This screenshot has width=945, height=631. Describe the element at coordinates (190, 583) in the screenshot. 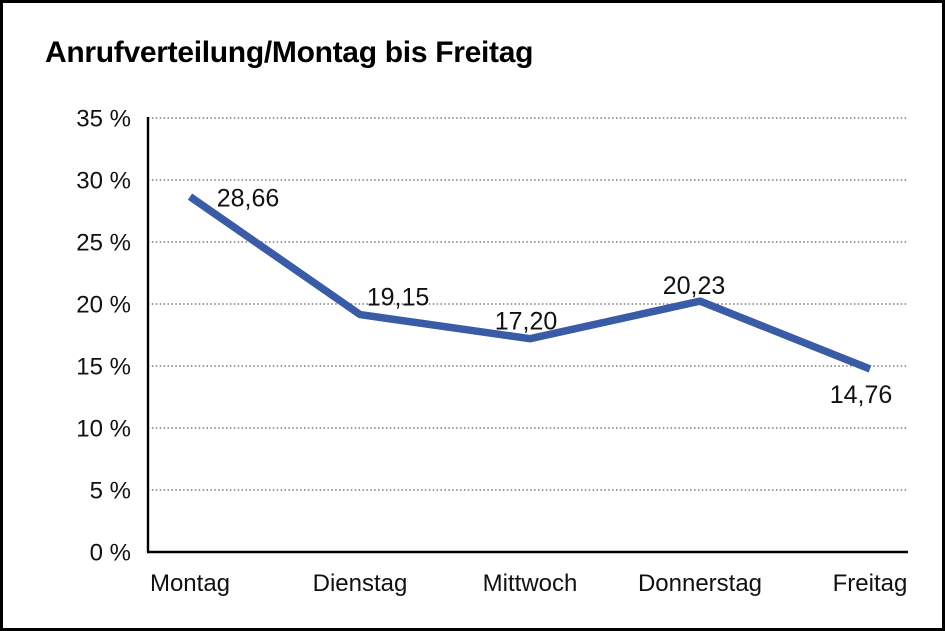

I see `x-category-label: Montag` at that location.